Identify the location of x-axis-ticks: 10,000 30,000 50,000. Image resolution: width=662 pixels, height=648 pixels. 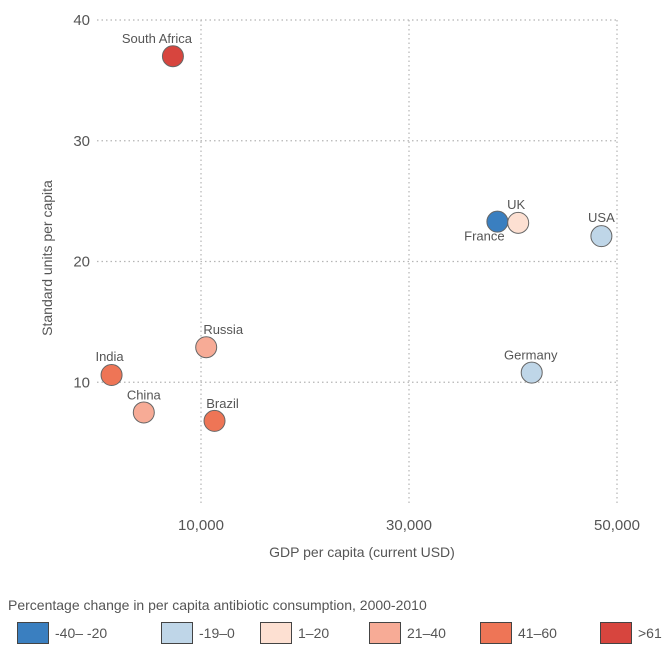
(409, 525).